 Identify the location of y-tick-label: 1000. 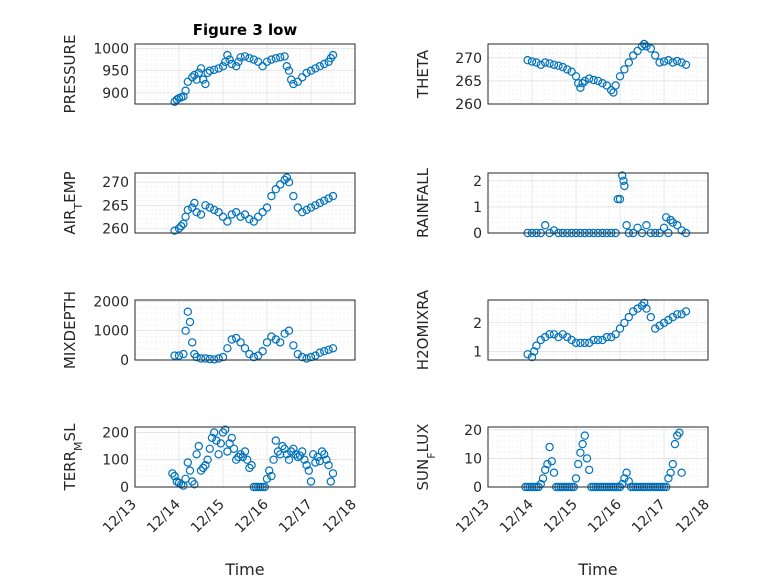
(111, 332).